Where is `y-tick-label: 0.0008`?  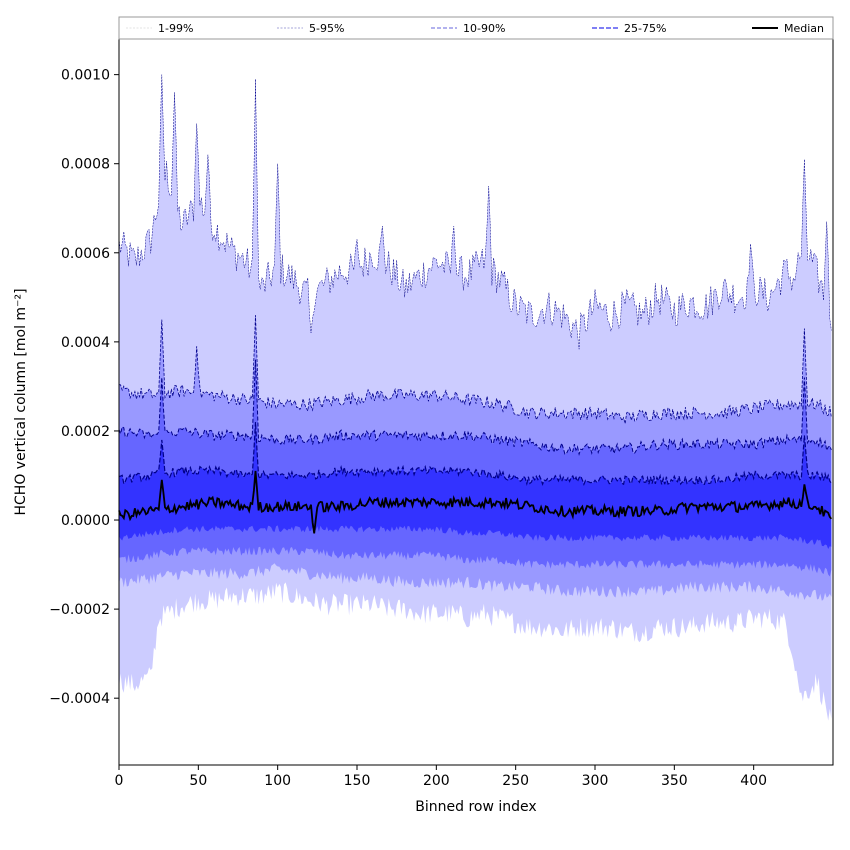
y-tick-label: 0.0008 is located at coordinates (85, 165).